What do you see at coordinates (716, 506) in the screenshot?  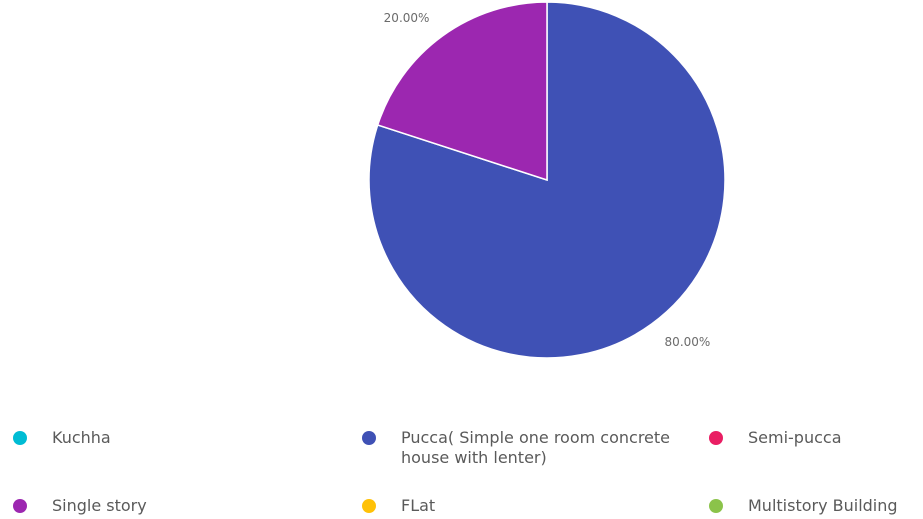 I see `legend-dot-multistory-building` at bounding box center [716, 506].